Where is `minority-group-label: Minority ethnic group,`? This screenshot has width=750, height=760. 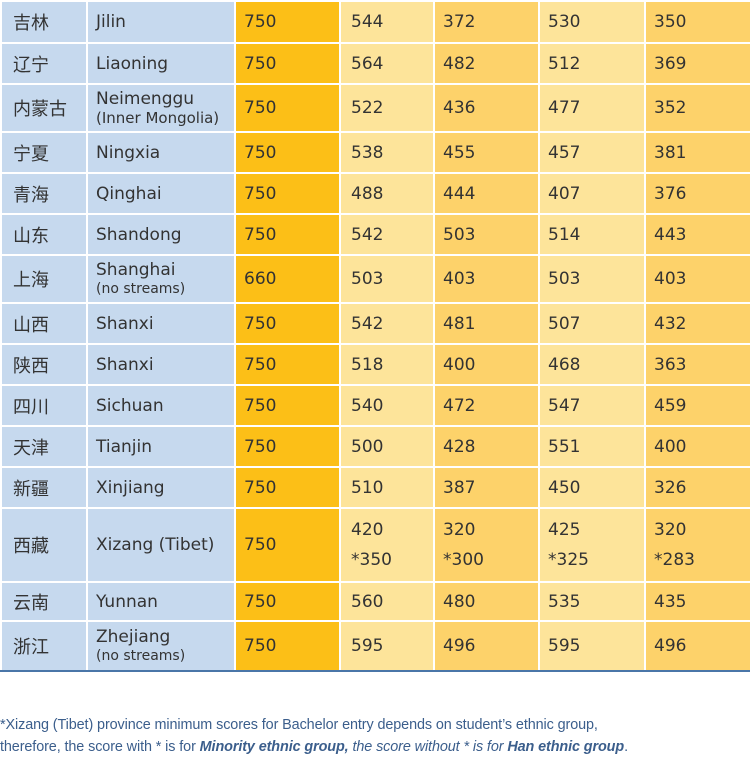
minority-group-label: Minority ethnic group, is located at coordinates (274, 747).